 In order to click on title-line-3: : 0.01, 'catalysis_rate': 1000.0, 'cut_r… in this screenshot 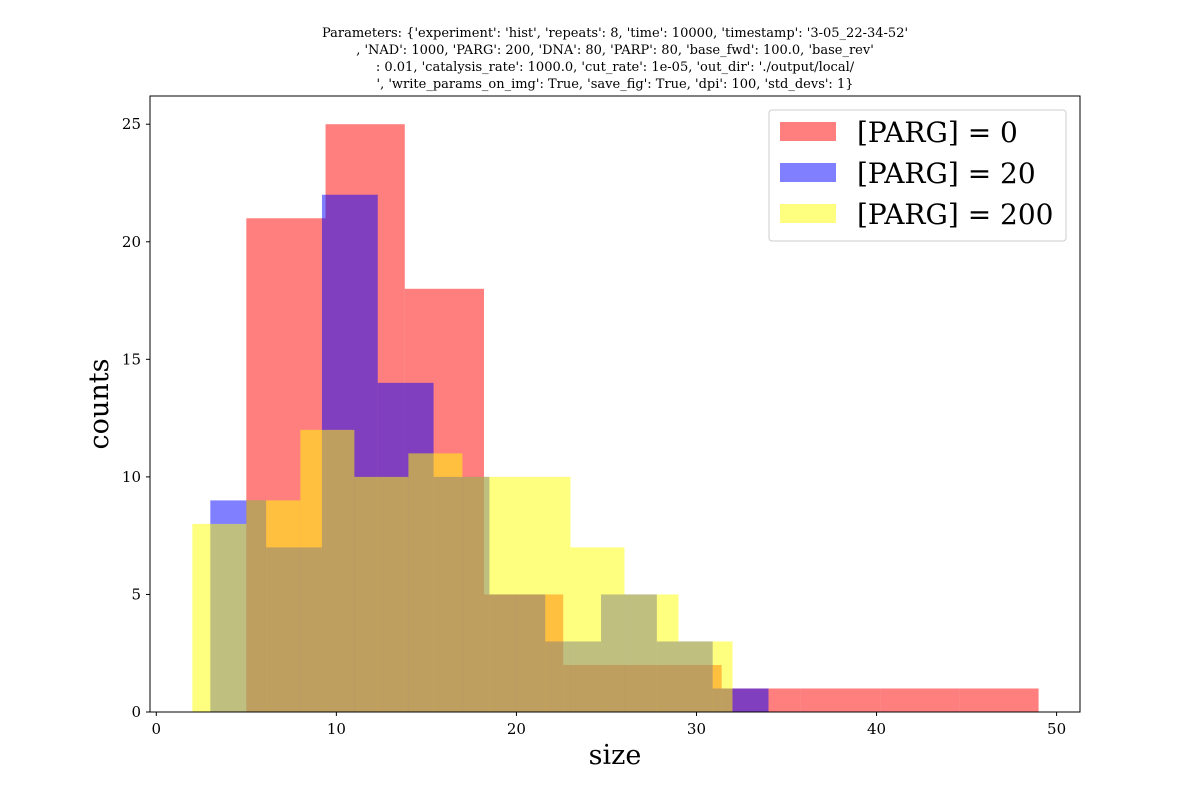, I will do `click(615, 67)`.